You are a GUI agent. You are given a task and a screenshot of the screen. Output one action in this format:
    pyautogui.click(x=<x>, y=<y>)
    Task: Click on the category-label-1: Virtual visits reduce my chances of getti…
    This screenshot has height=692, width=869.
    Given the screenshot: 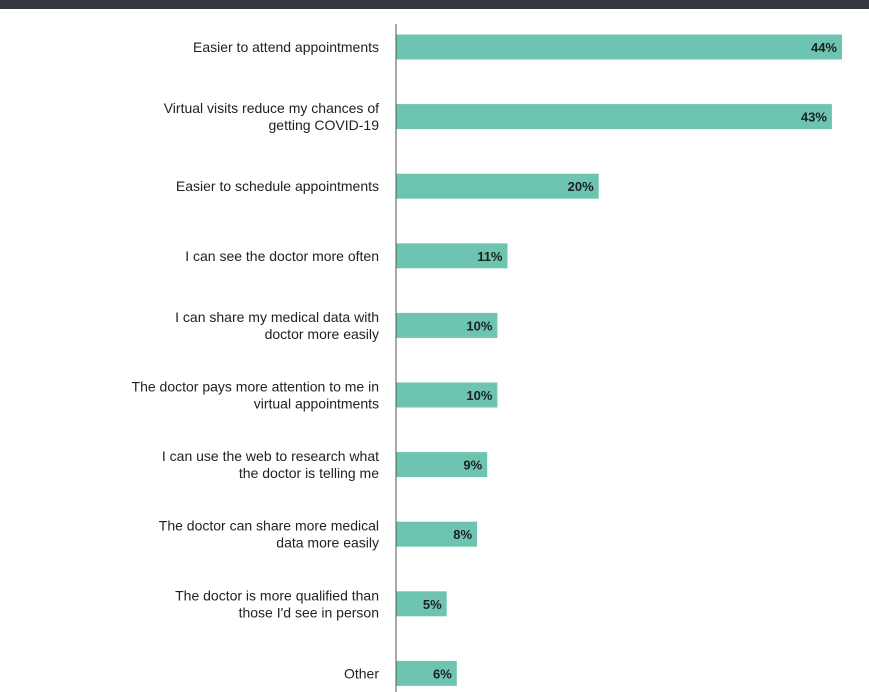 What is the action you would take?
    pyautogui.click(x=271, y=116)
    